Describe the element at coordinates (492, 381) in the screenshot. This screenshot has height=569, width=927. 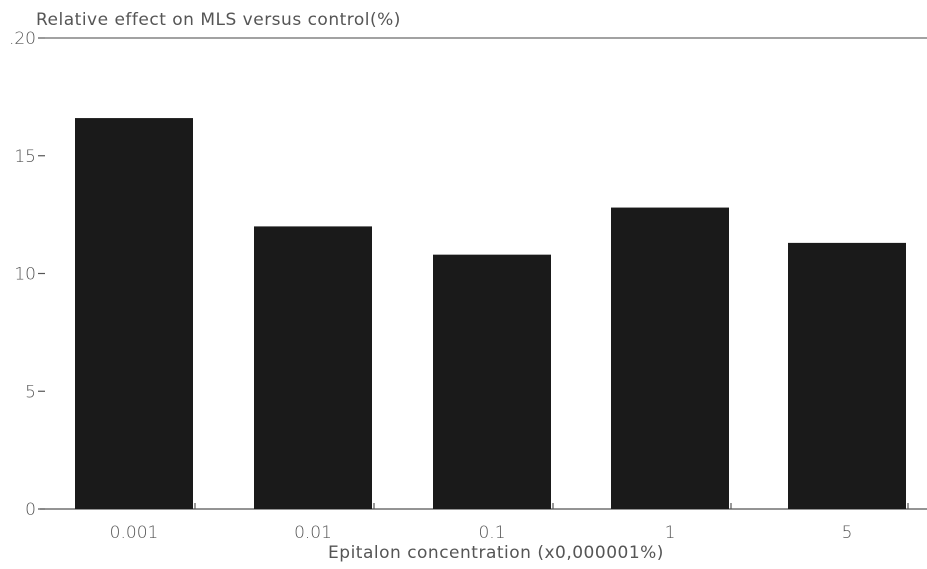
I see `bar-0.1` at that location.